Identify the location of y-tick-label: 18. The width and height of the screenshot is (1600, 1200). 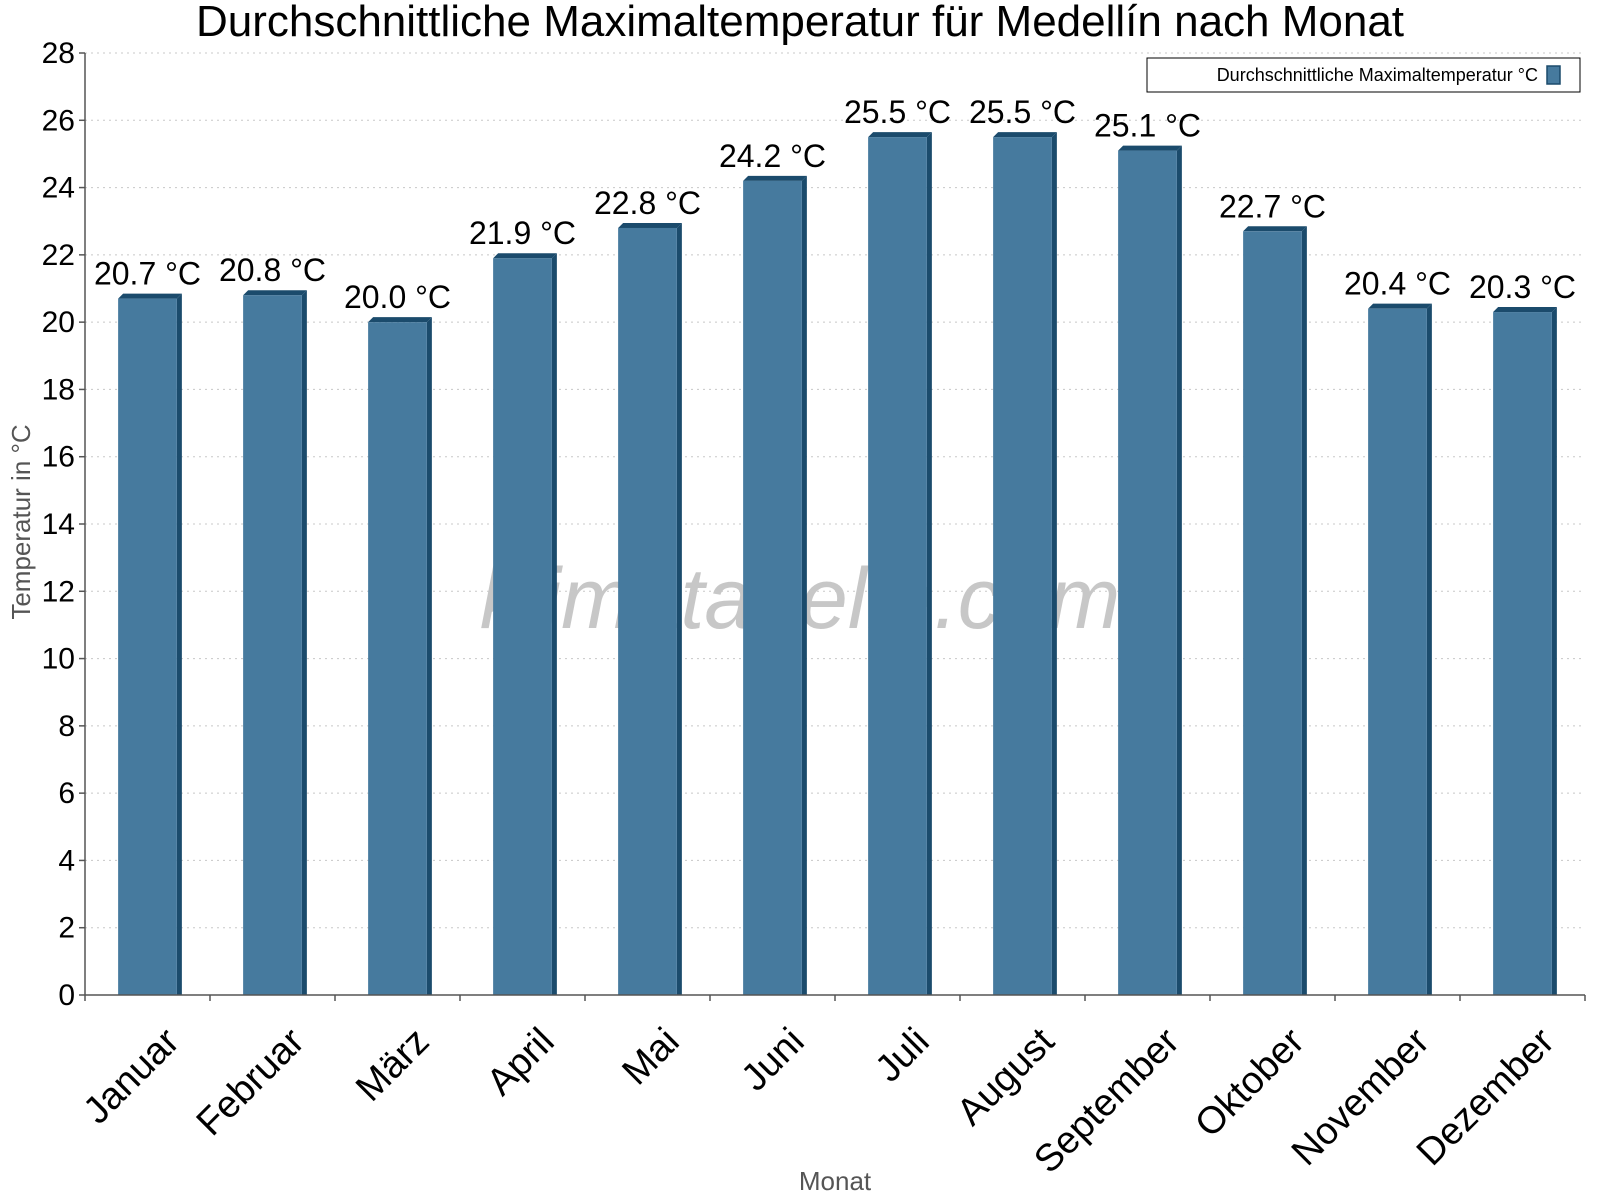
(58, 389).